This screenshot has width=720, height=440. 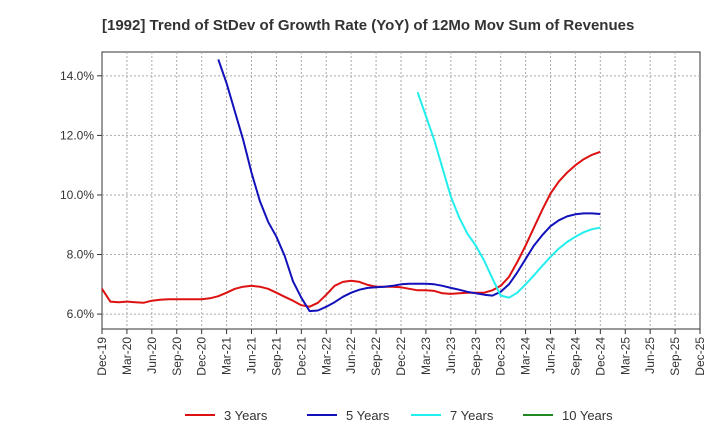 I want to click on y-tick-label: 6.0%, so click(x=81, y=314).